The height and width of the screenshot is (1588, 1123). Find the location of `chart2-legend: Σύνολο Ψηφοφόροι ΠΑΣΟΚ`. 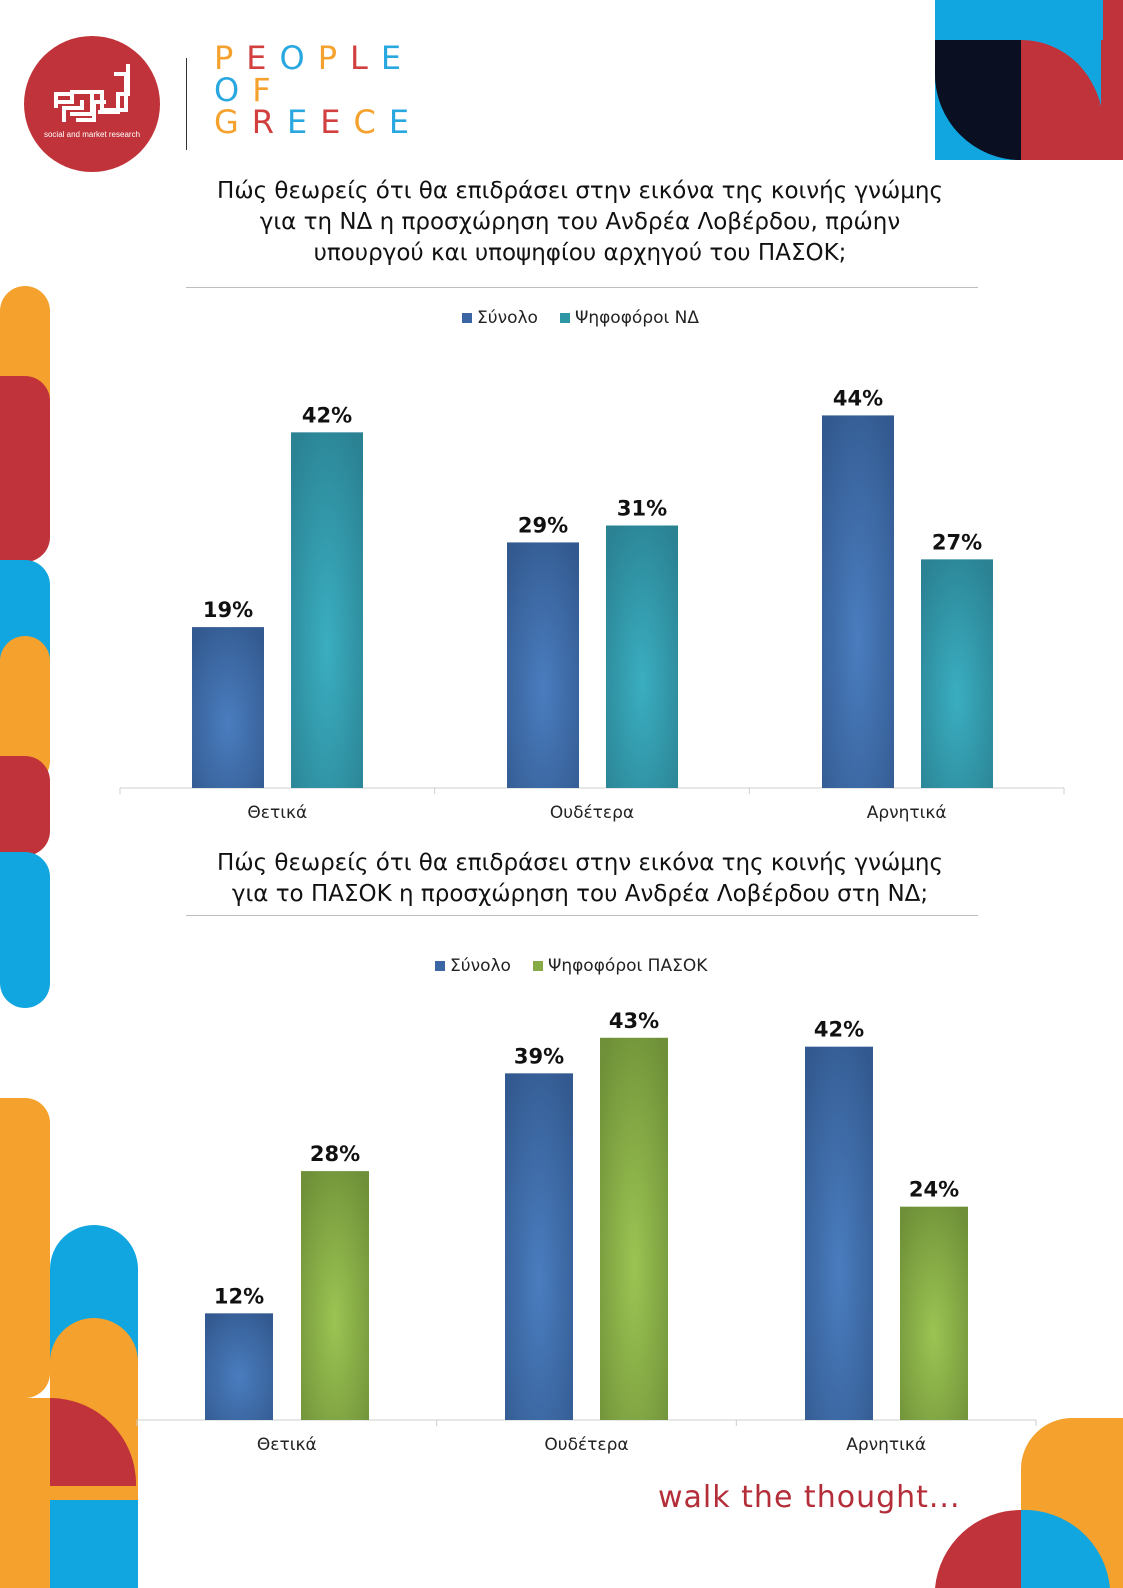

chart2-legend: Σύνολο Ψηφοφόροι ΠΑΣΟΚ is located at coordinates (582, 966).